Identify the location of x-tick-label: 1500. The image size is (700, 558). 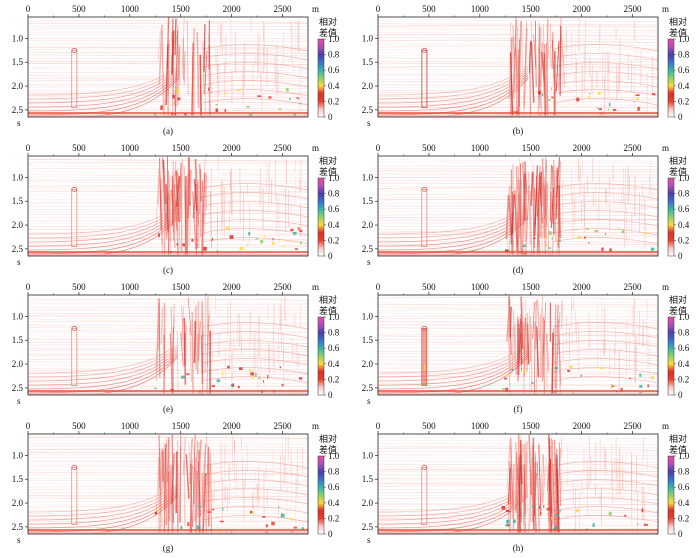
(531, 287).